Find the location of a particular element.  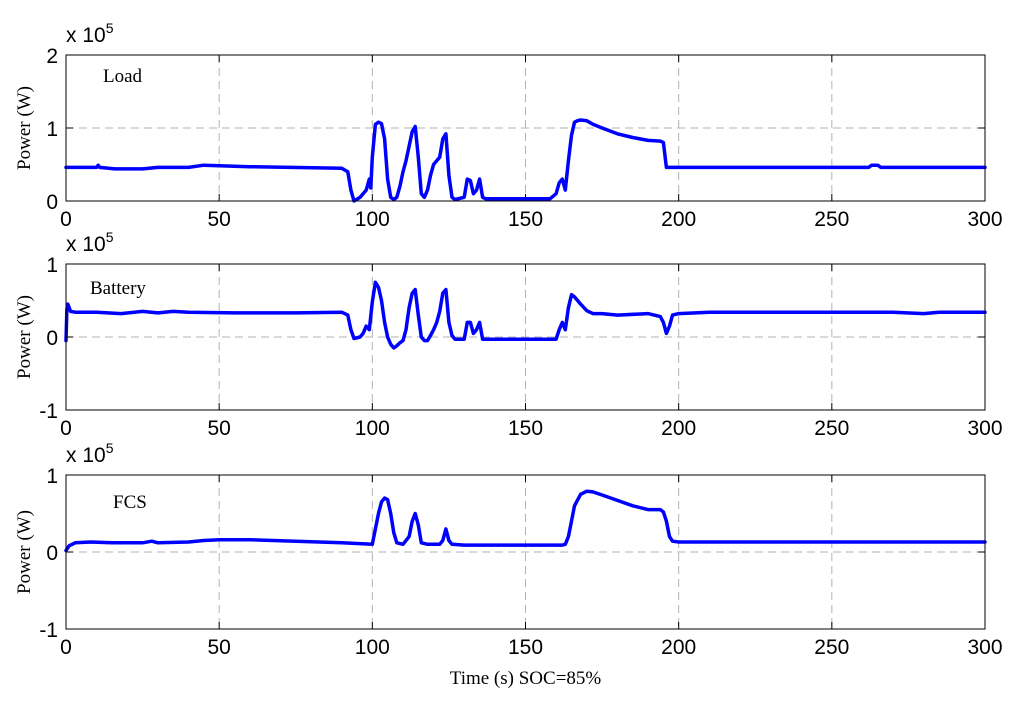

series-line-battery is located at coordinates (525, 315).